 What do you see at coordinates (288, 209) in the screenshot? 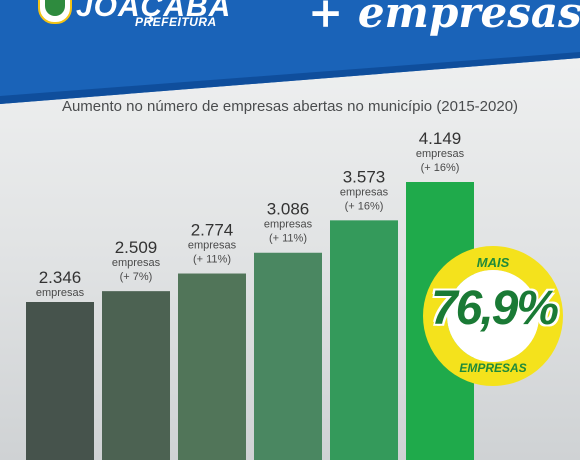
I see `bar-value-label: 3.086` at bounding box center [288, 209].